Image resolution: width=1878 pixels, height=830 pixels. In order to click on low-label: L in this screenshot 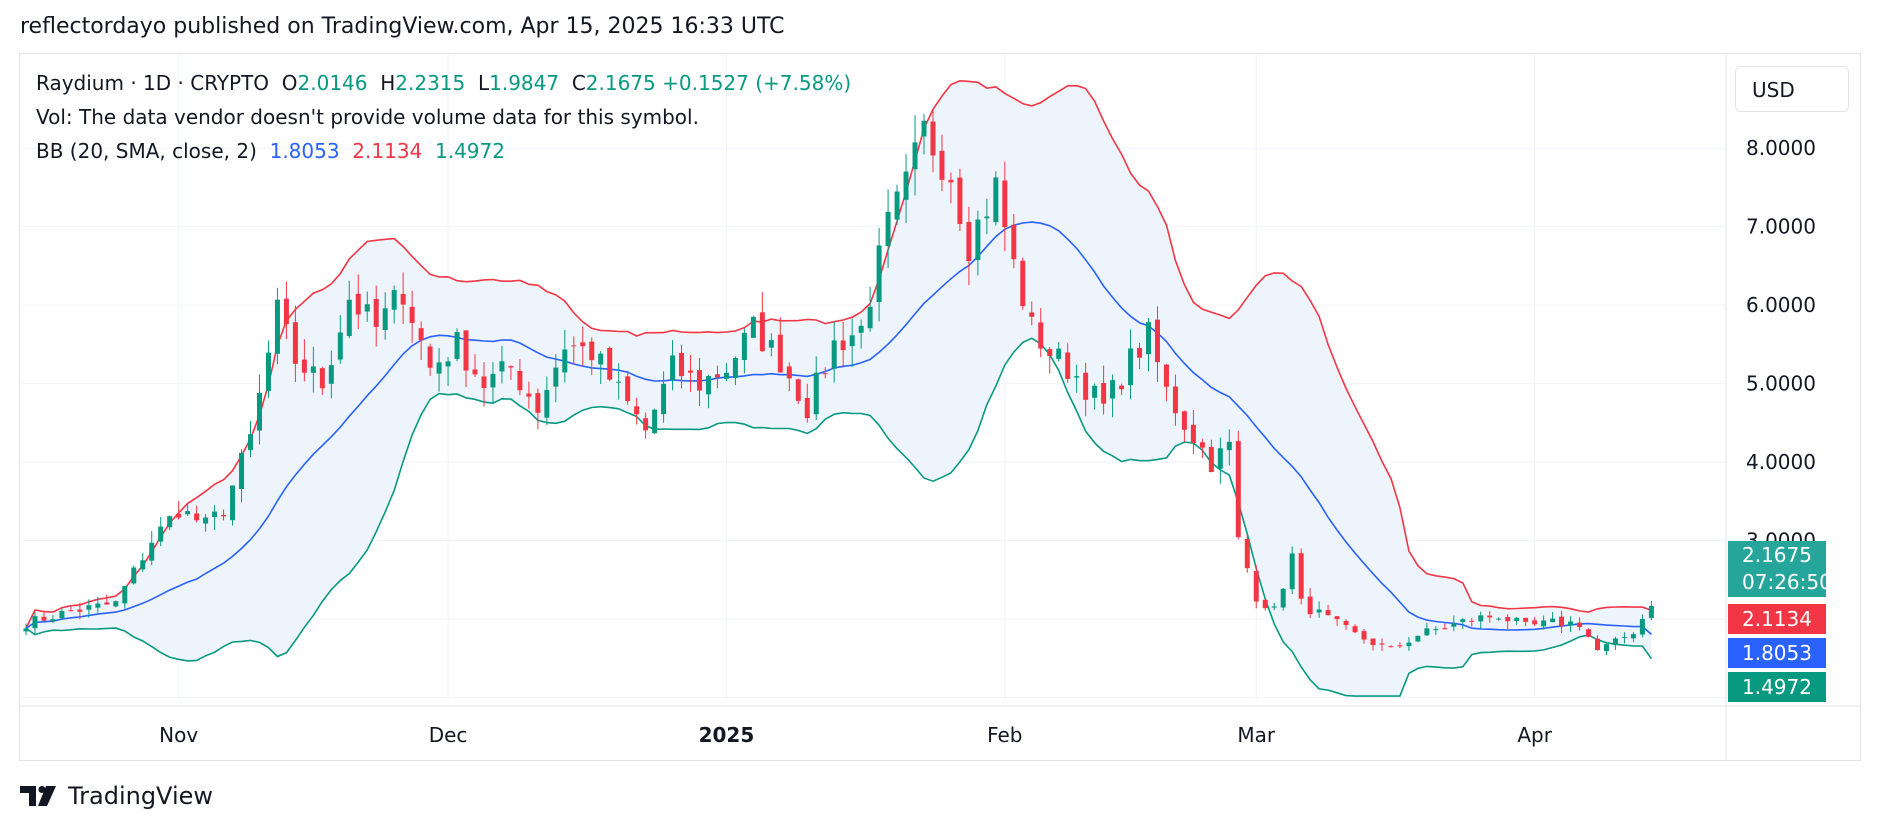, I will do `click(483, 83)`.